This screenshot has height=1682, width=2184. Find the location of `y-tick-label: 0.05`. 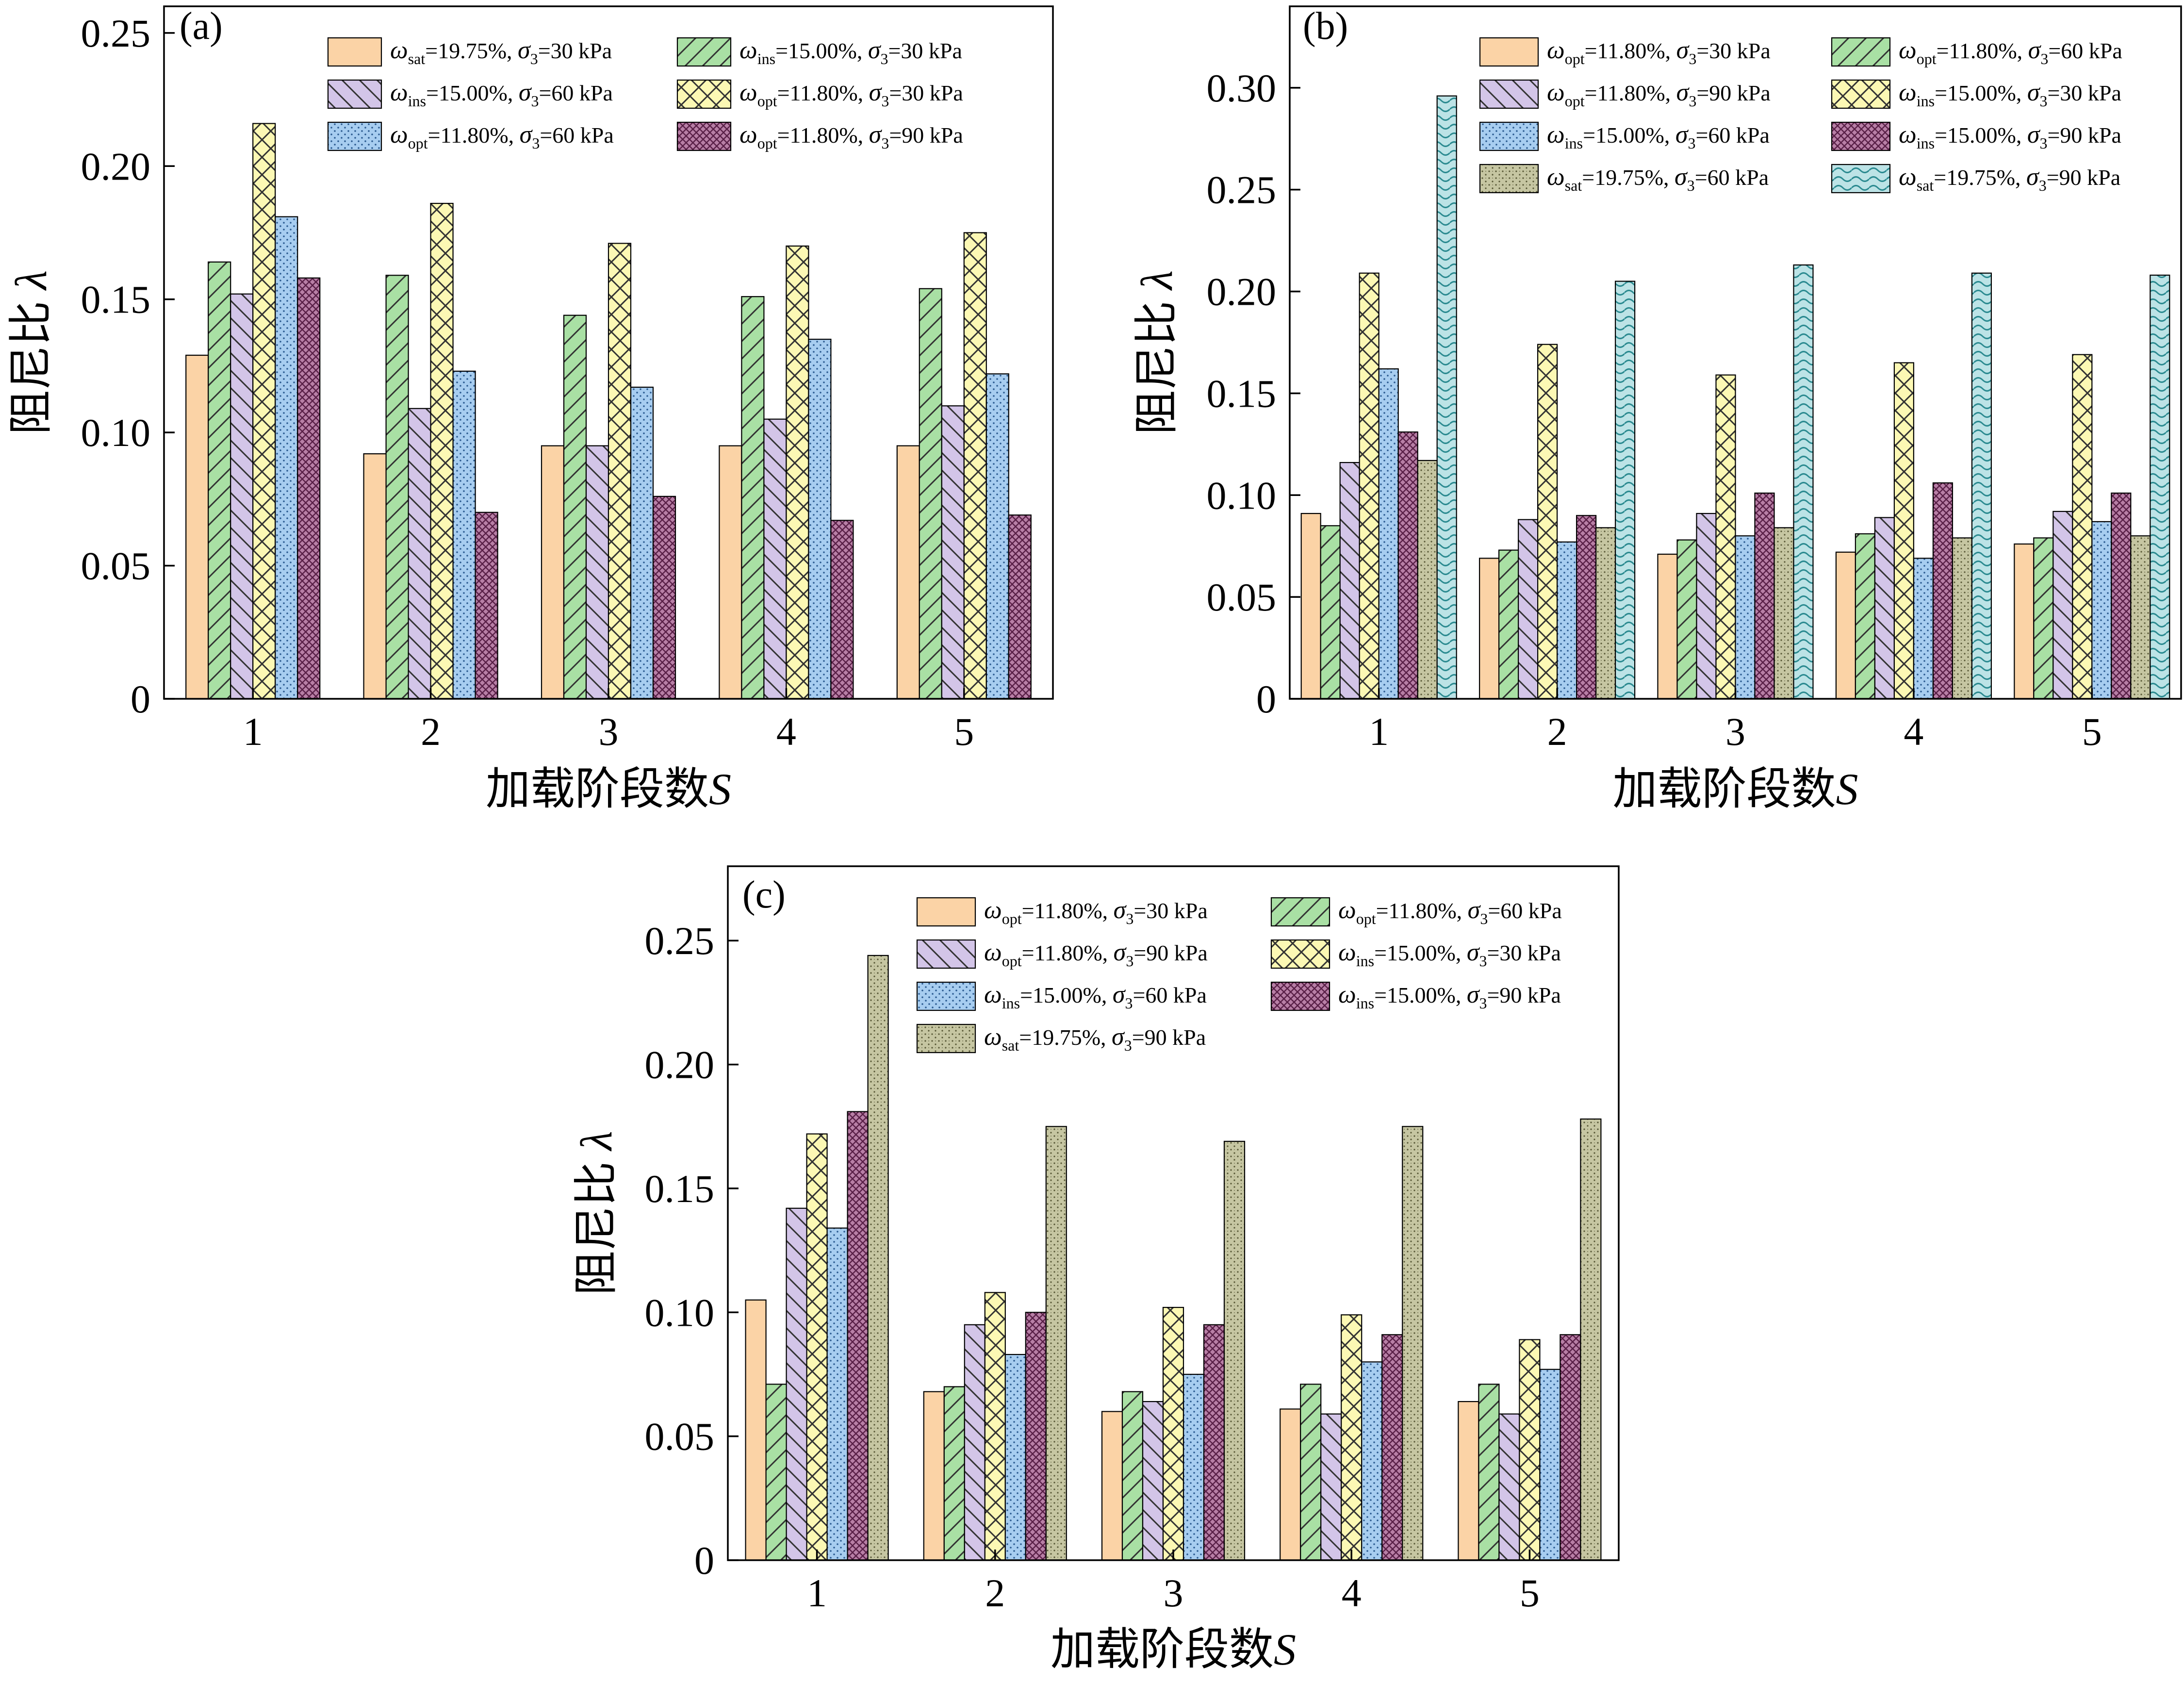

y-tick-label: 0.05 is located at coordinates (1242, 597).